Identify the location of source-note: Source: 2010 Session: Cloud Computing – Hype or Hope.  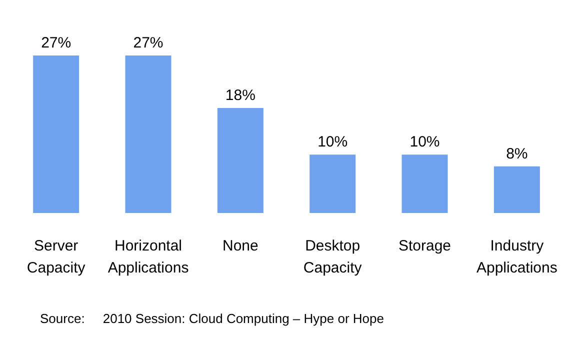
(212, 318).